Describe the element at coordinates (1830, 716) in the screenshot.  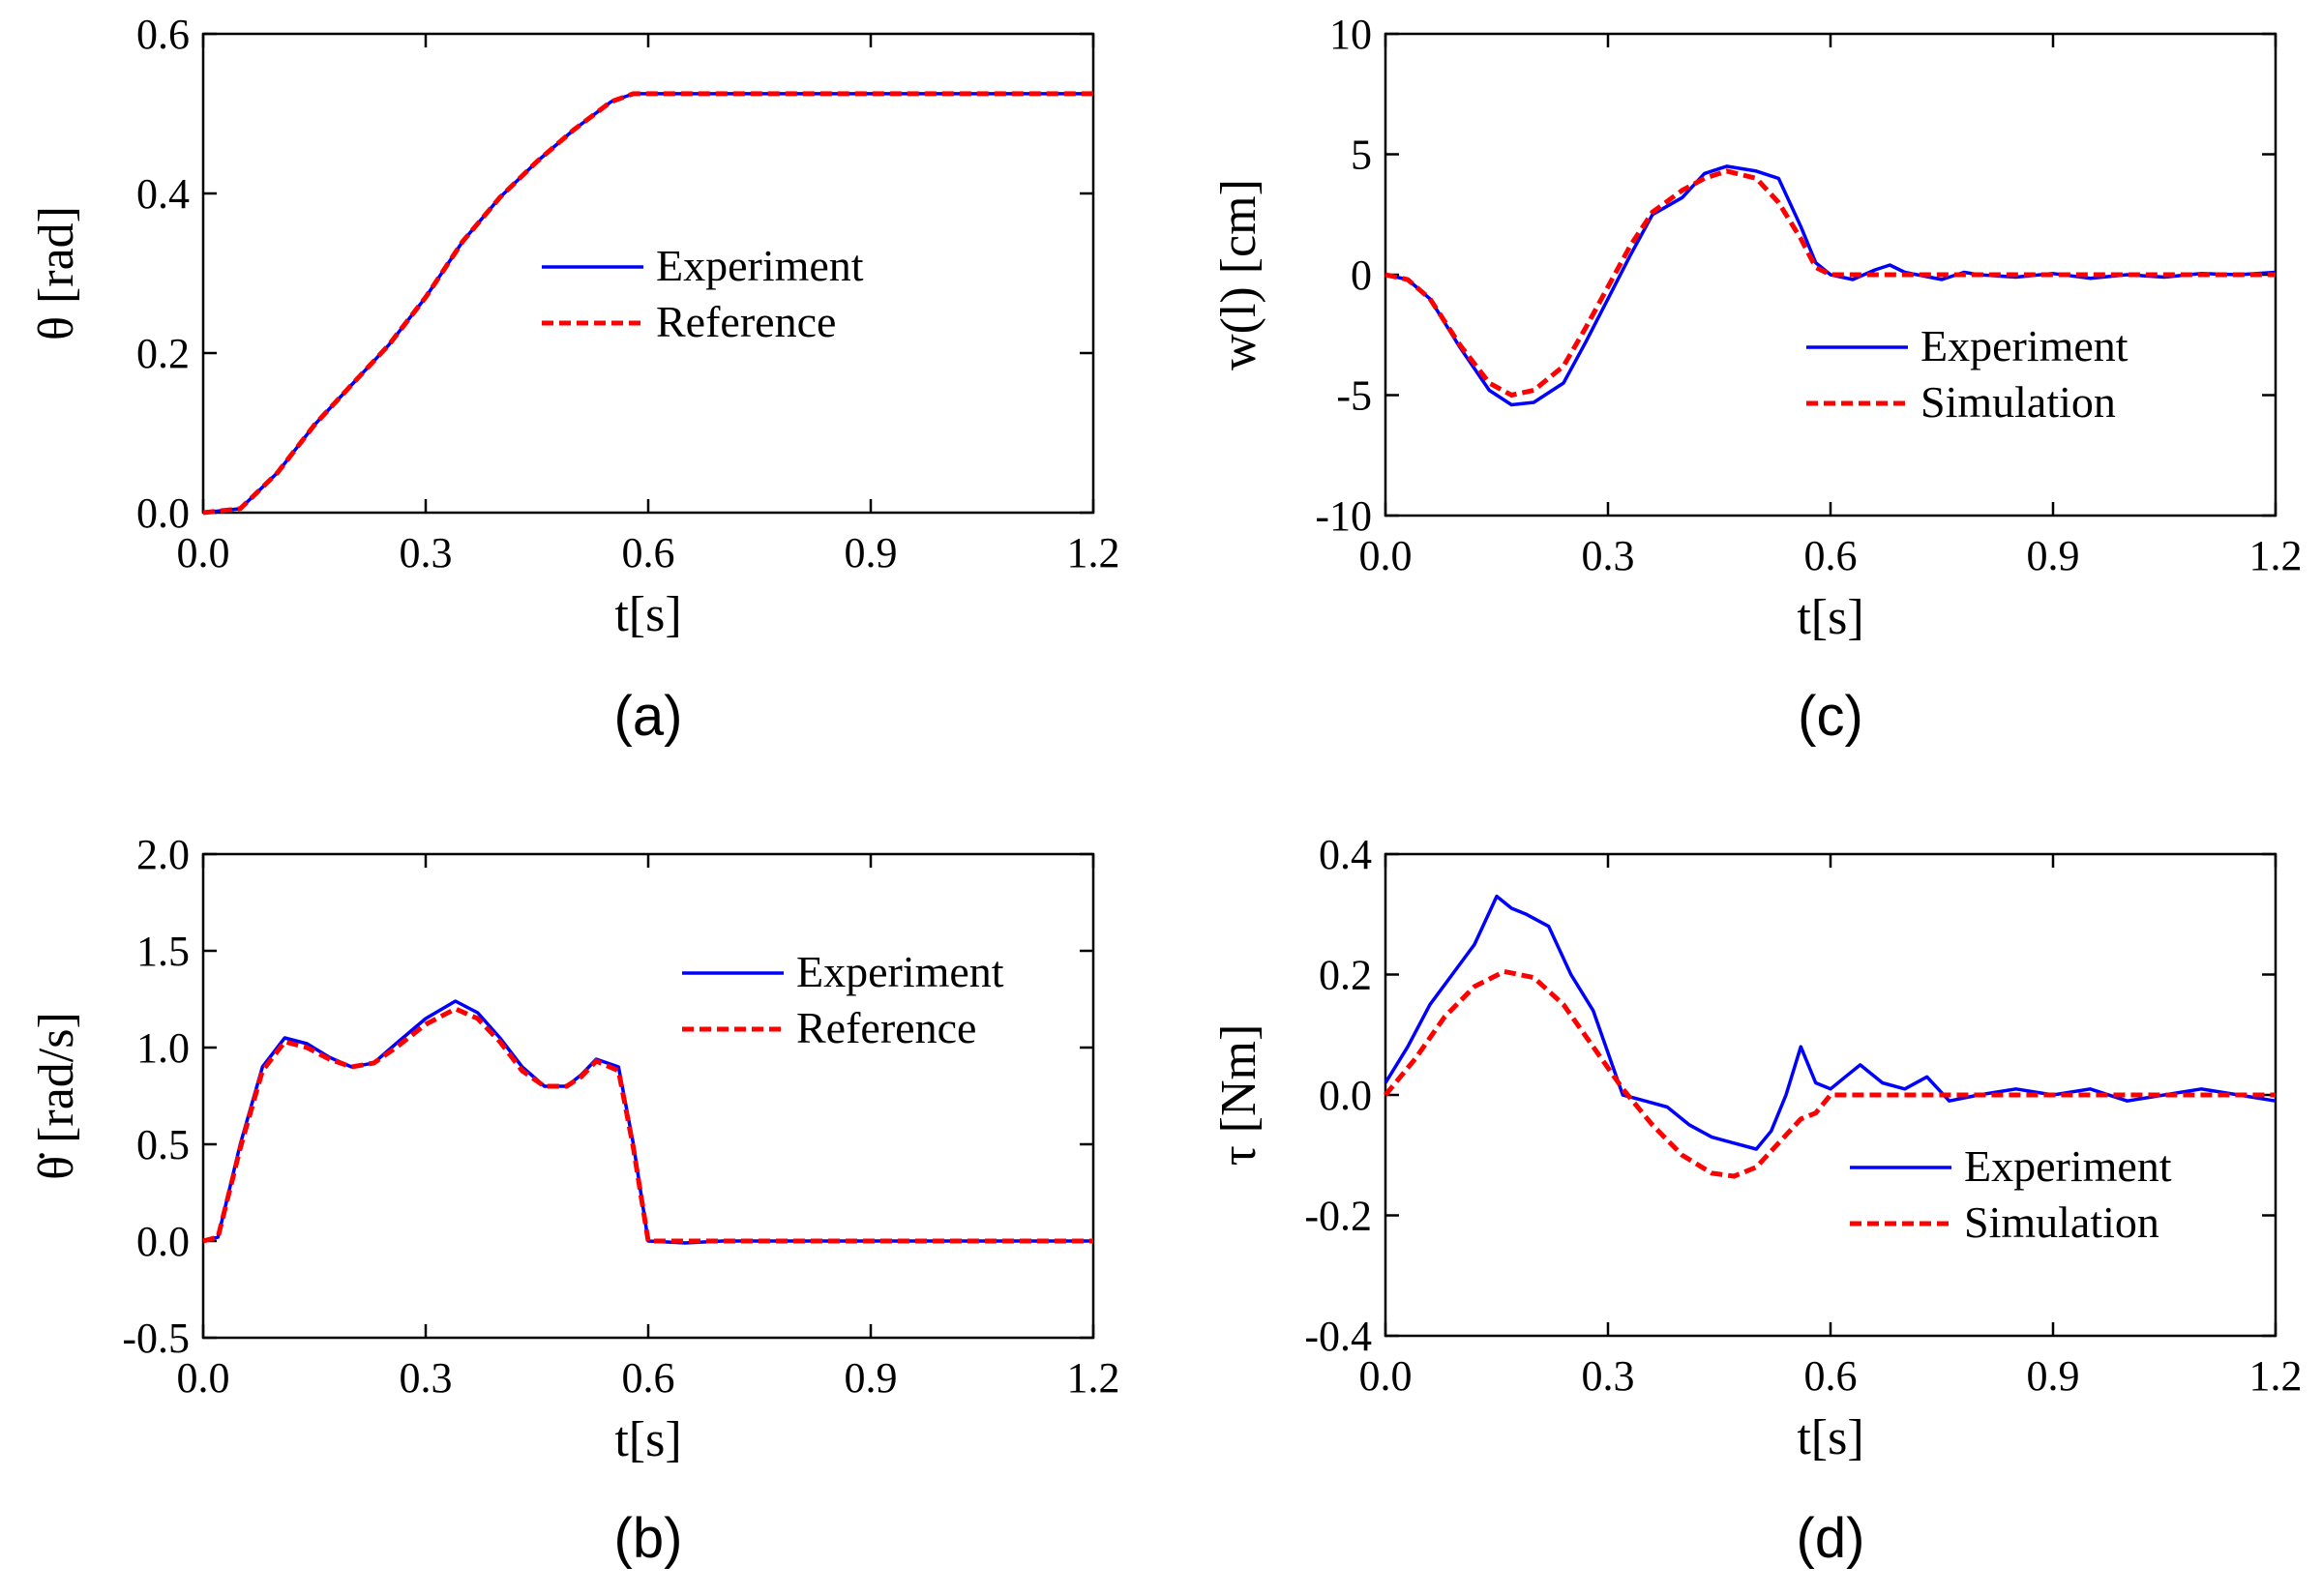
I see `panel-label: (c)` at that location.